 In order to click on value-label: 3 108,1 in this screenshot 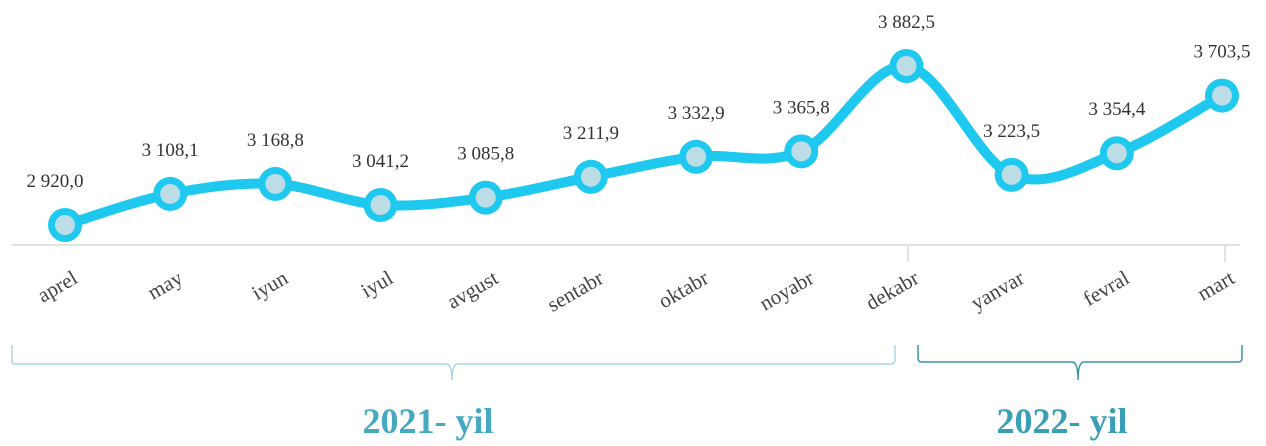, I will do `click(170, 150)`.